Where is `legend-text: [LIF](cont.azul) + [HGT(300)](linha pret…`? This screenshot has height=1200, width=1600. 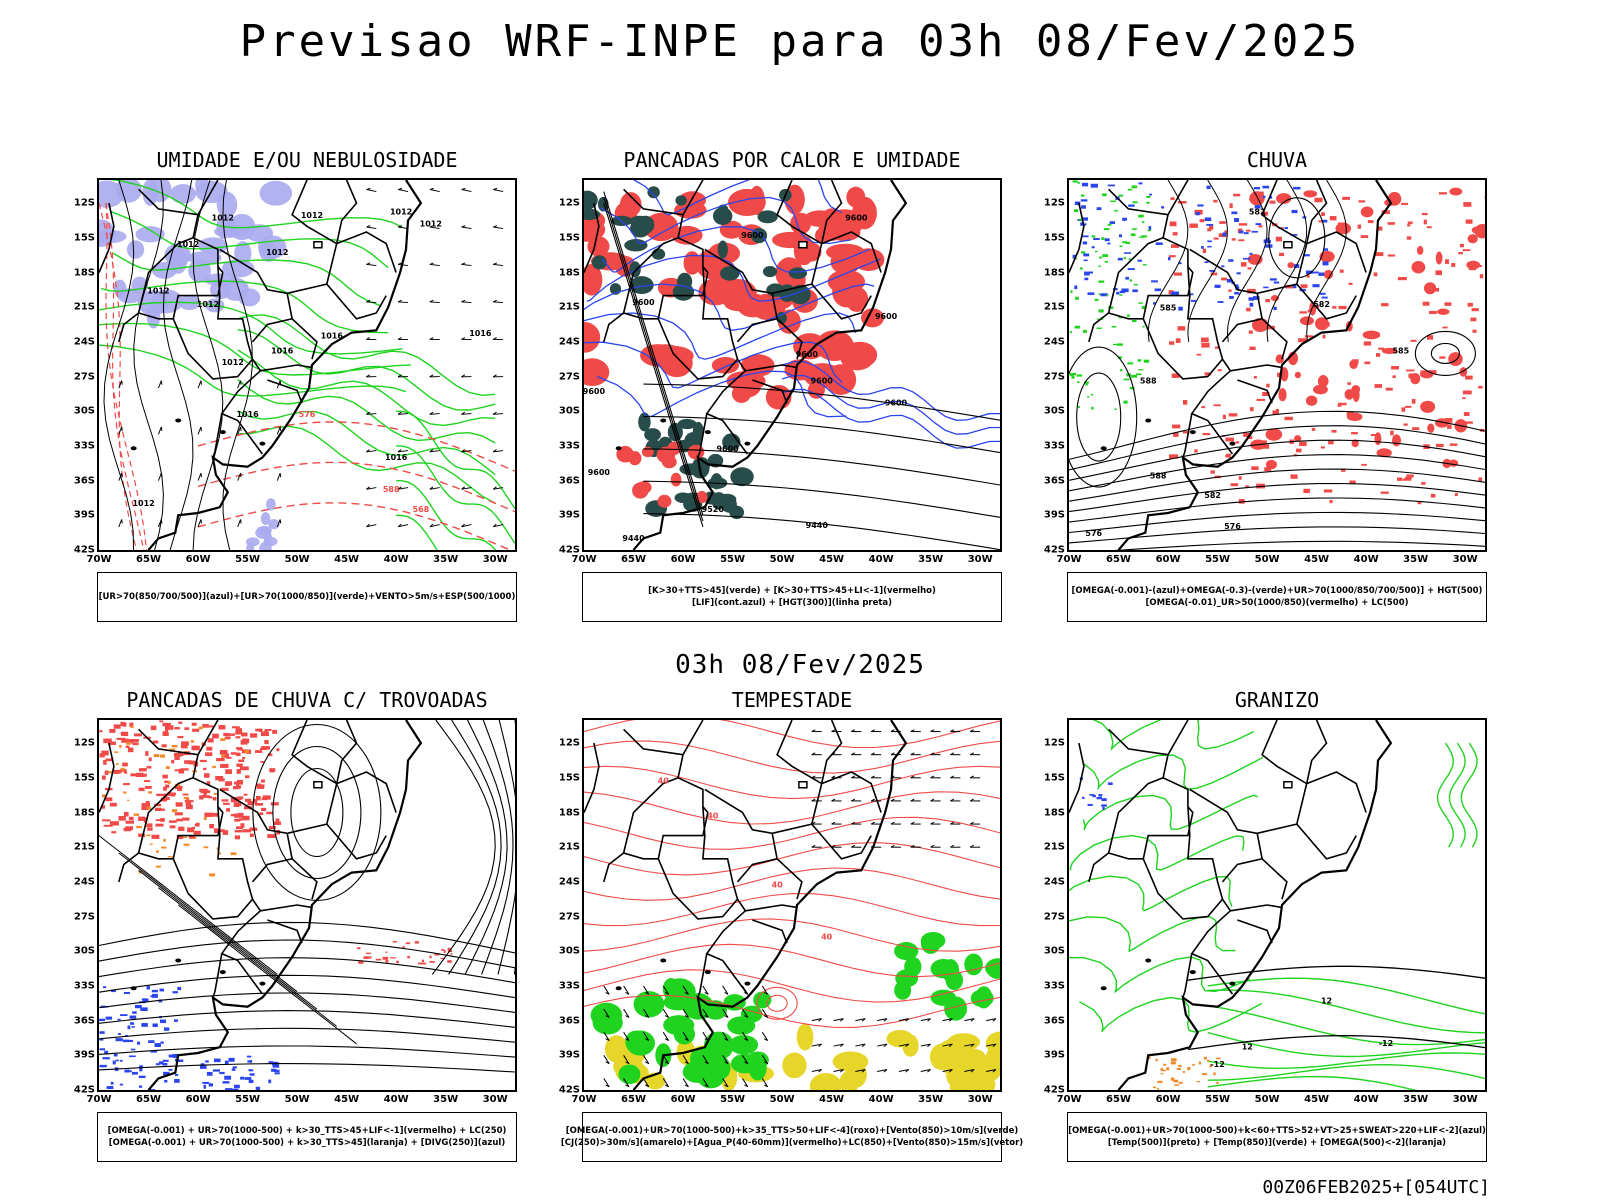 legend-text: [LIF](cont.azul) + [HGT(300)](linha pret… is located at coordinates (792, 603).